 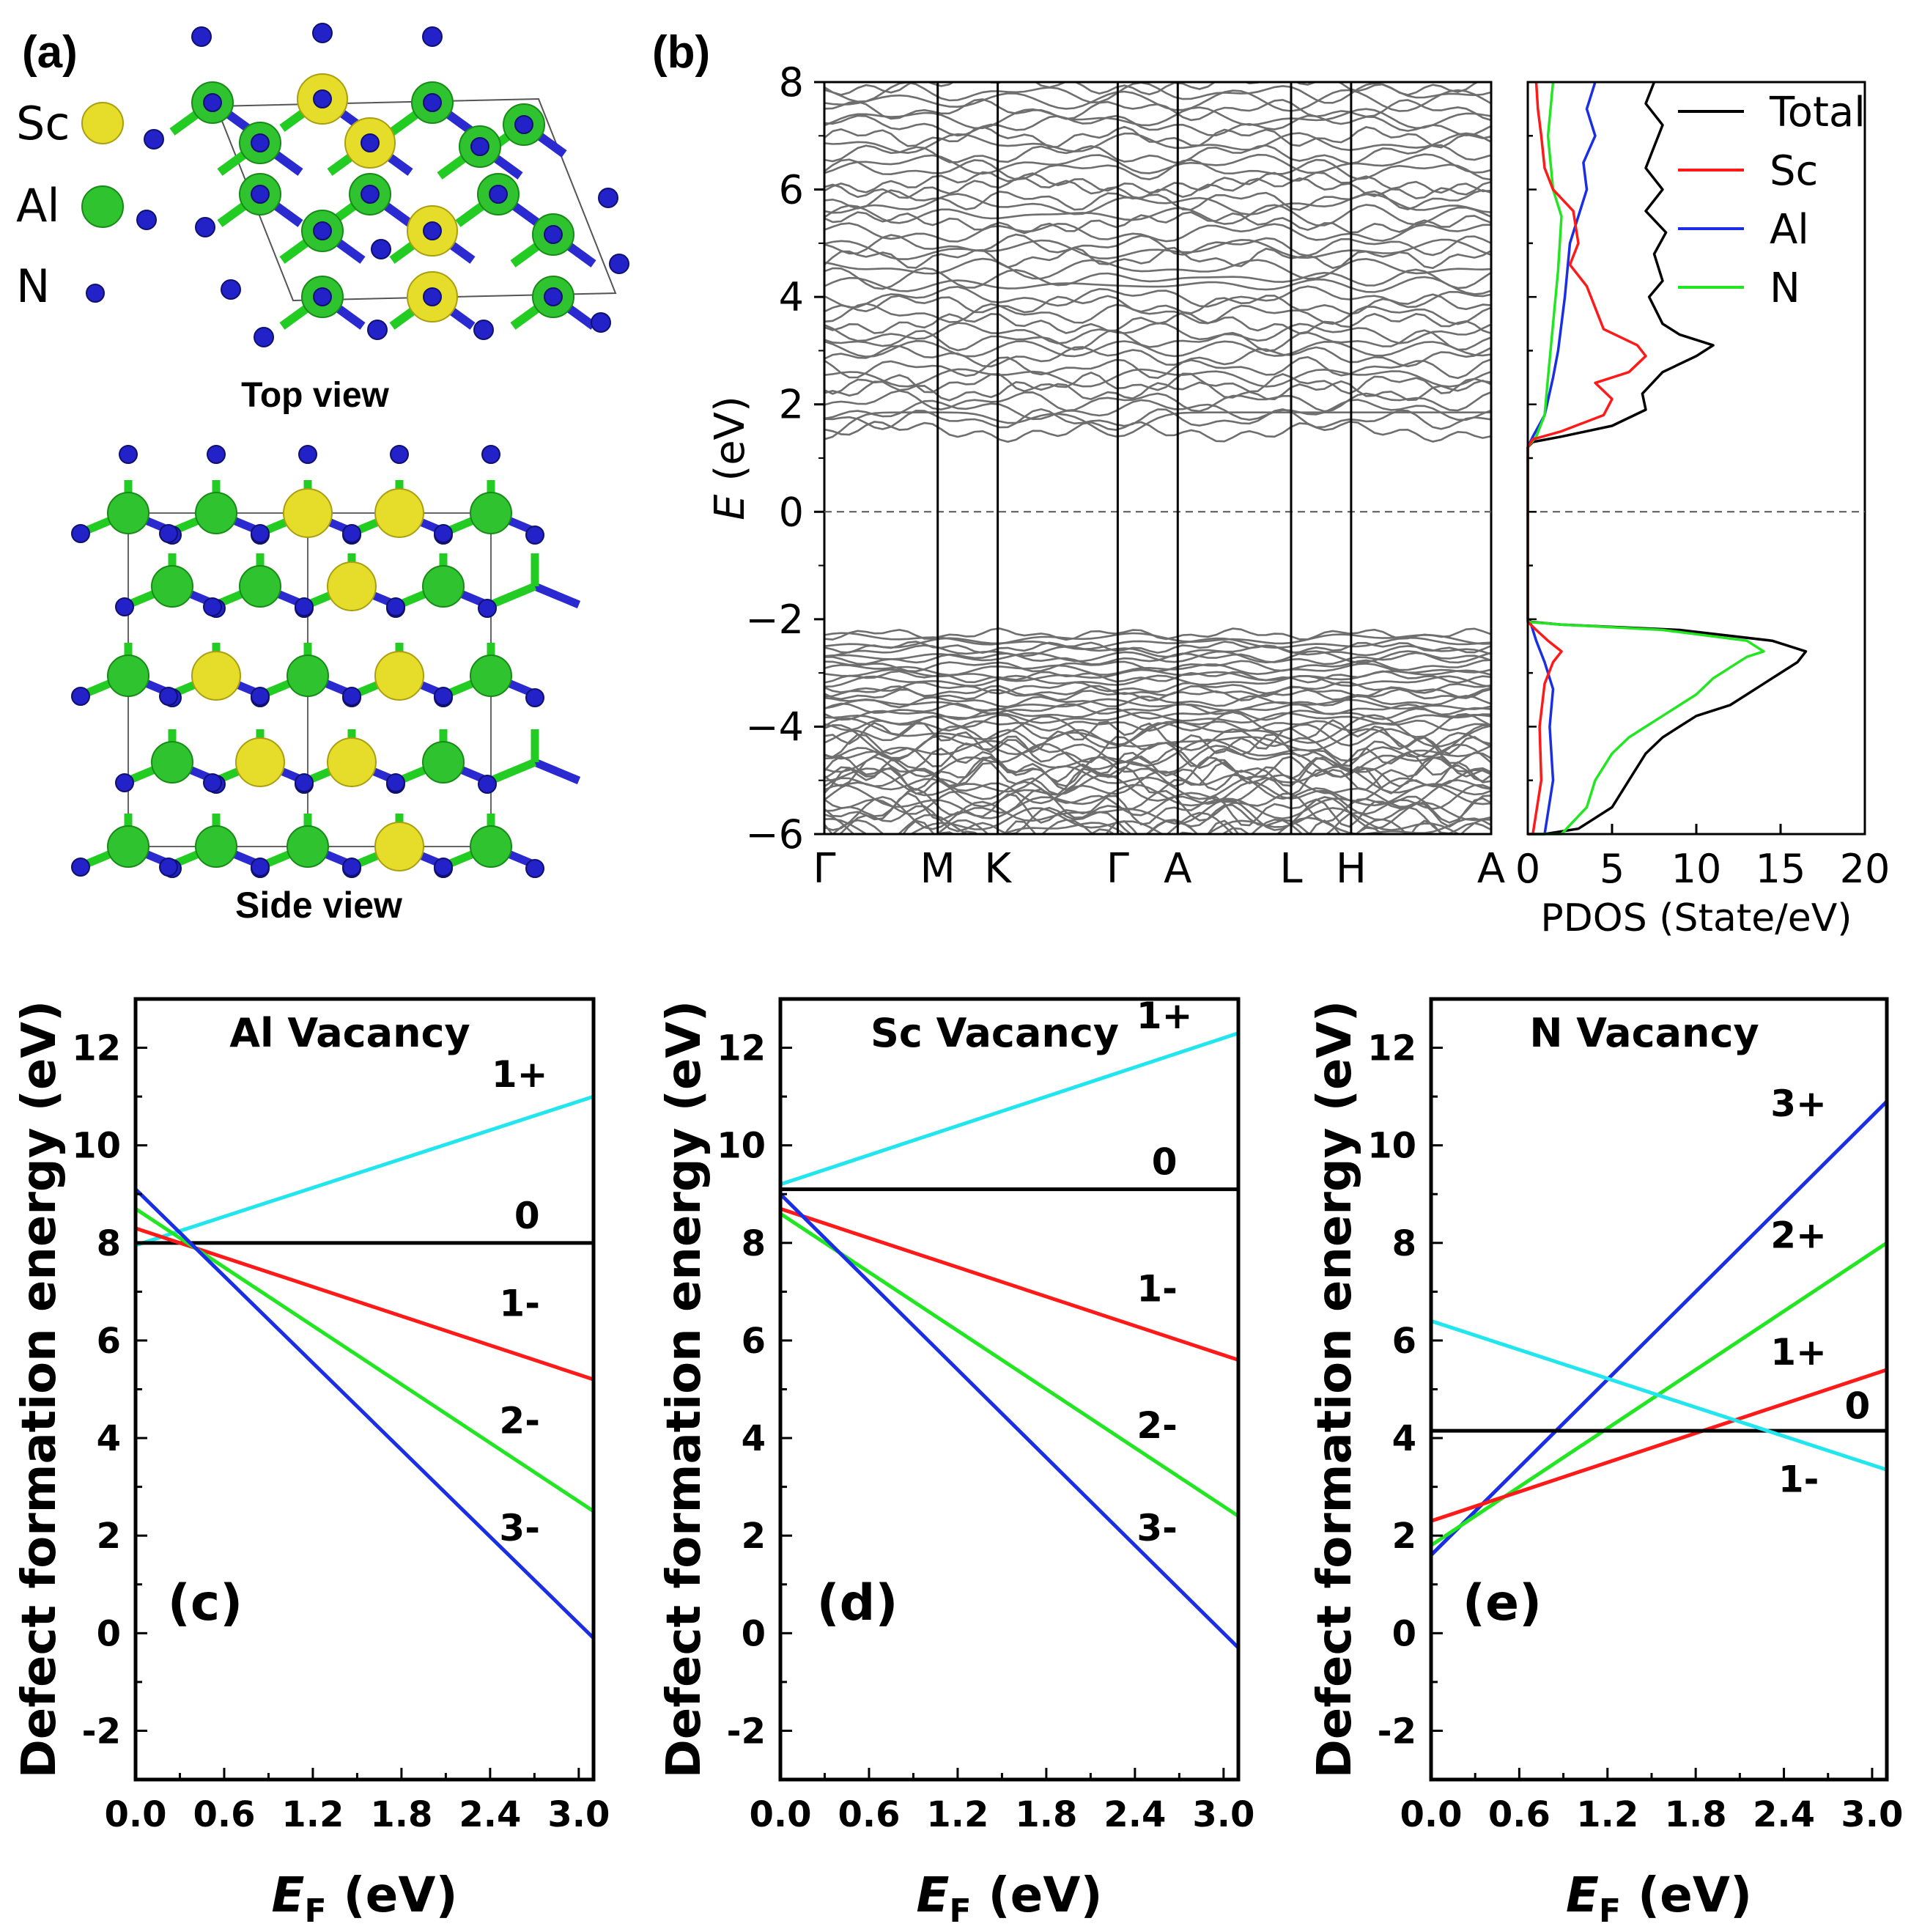 What do you see at coordinates (1351, 869) in the screenshot?
I see `kpoint-label: H` at bounding box center [1351, 869].